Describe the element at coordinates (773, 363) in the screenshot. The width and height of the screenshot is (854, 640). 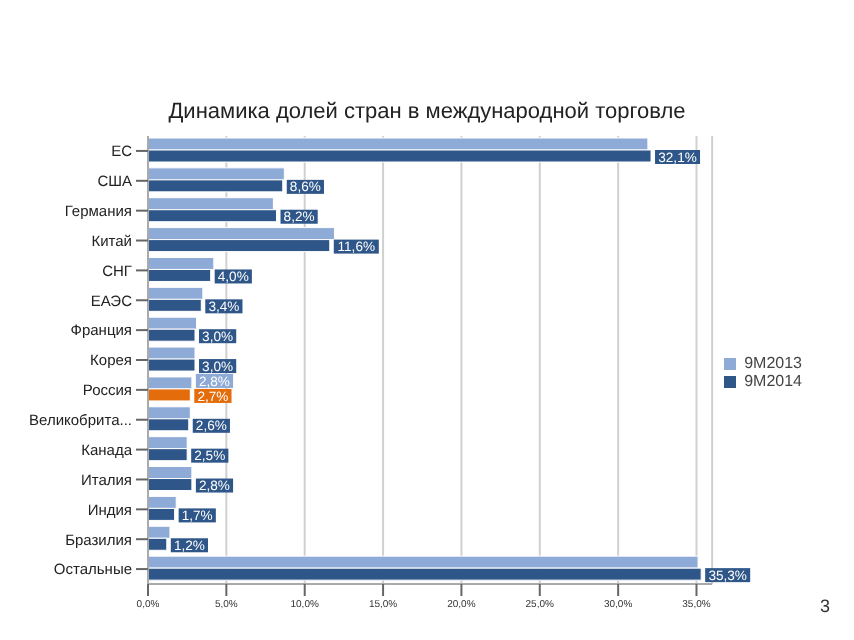
I see `legend-label: 9M2013` at that location.